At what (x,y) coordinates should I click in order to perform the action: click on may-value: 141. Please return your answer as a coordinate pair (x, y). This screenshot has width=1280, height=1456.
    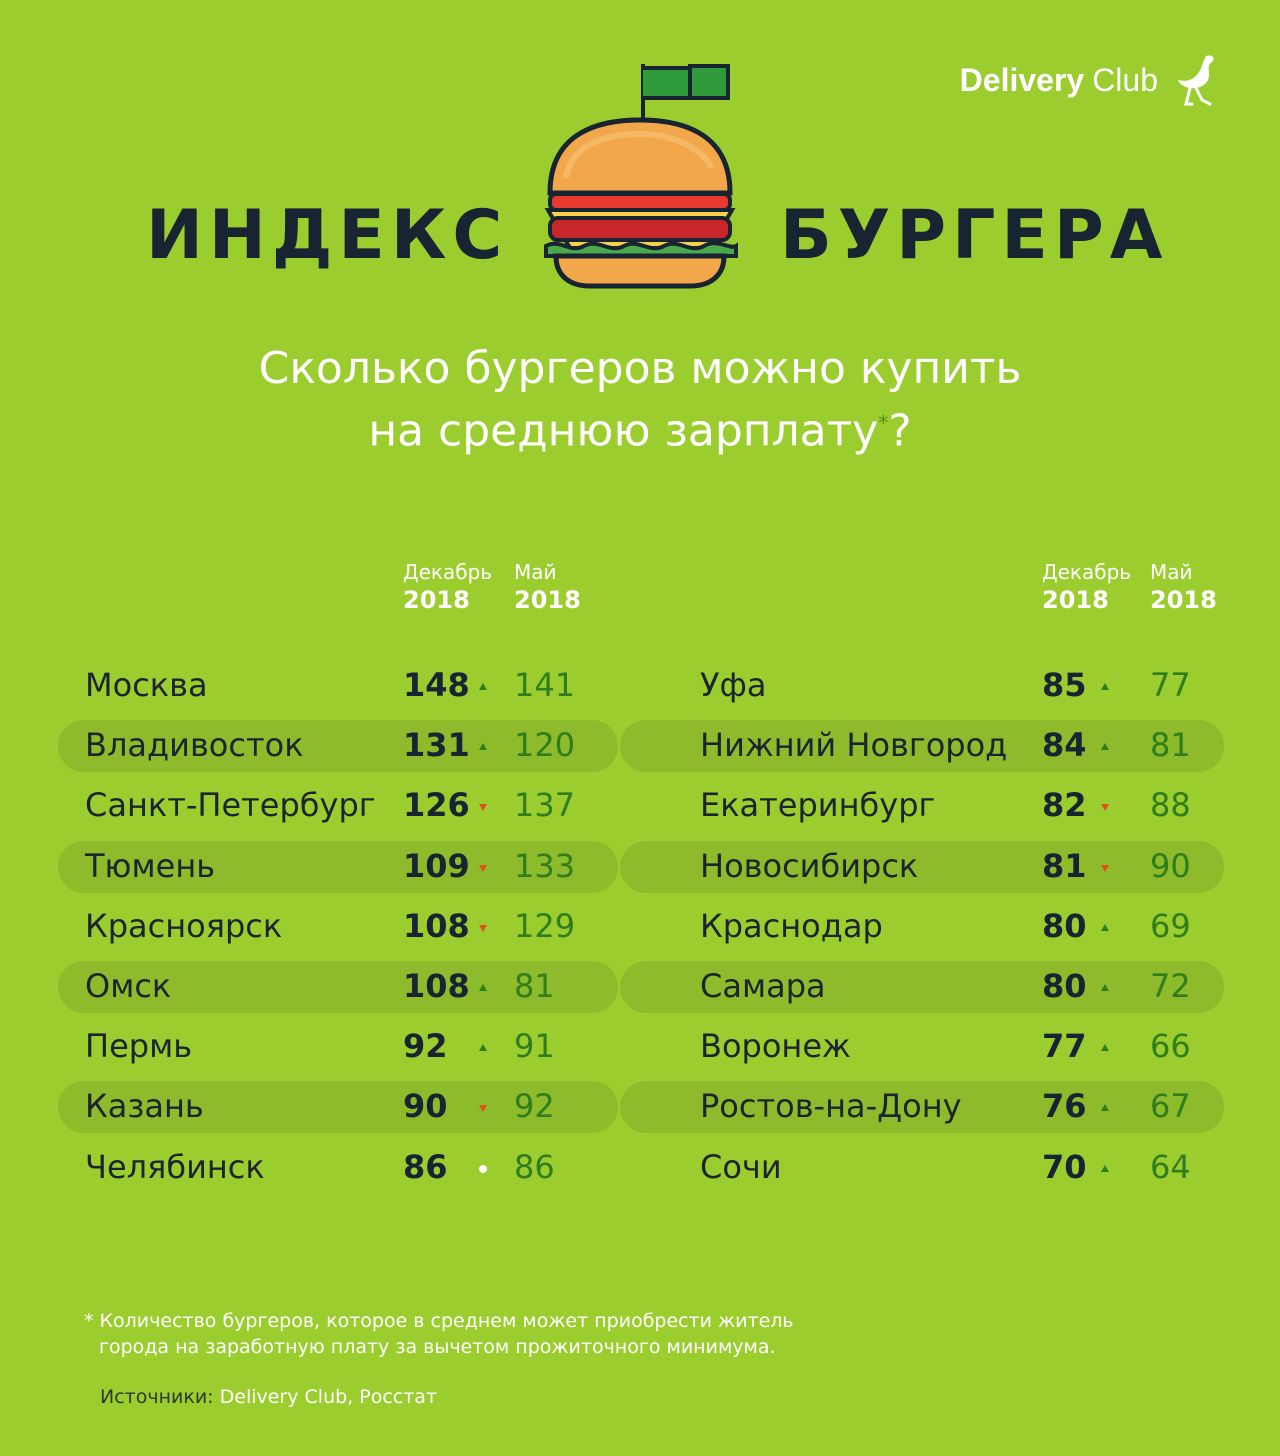
    Looking at the image, I should click on (545, 685).